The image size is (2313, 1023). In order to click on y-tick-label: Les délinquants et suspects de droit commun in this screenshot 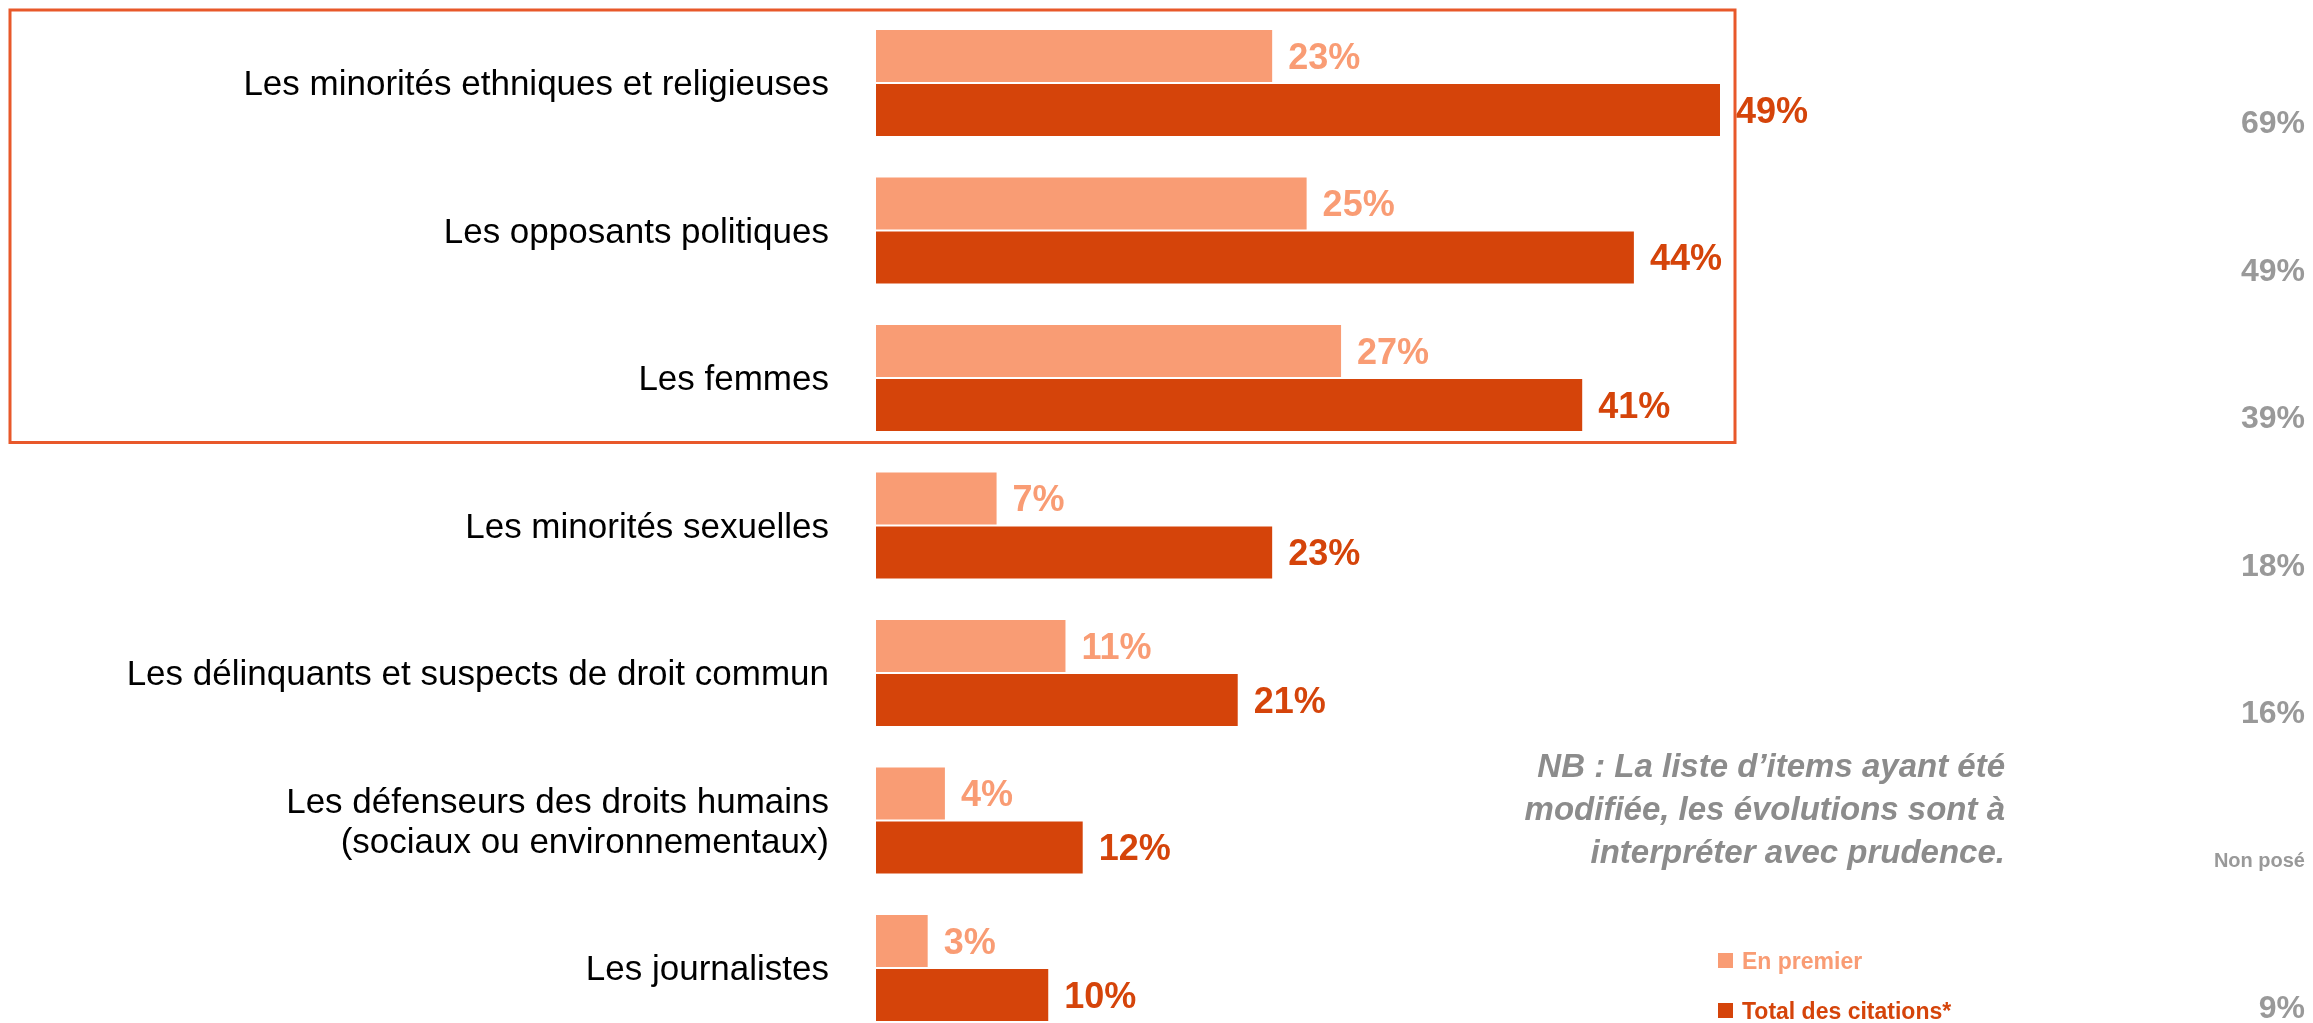, I will do `click(477, 673)`.